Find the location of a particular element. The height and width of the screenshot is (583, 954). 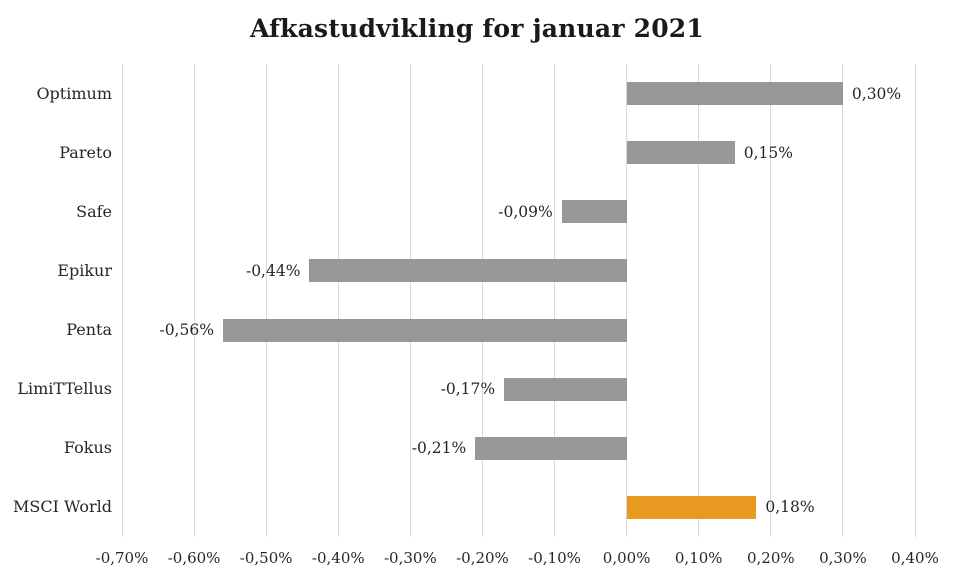

category-label-optimum: Optimum is located at coordinates (74, 93).